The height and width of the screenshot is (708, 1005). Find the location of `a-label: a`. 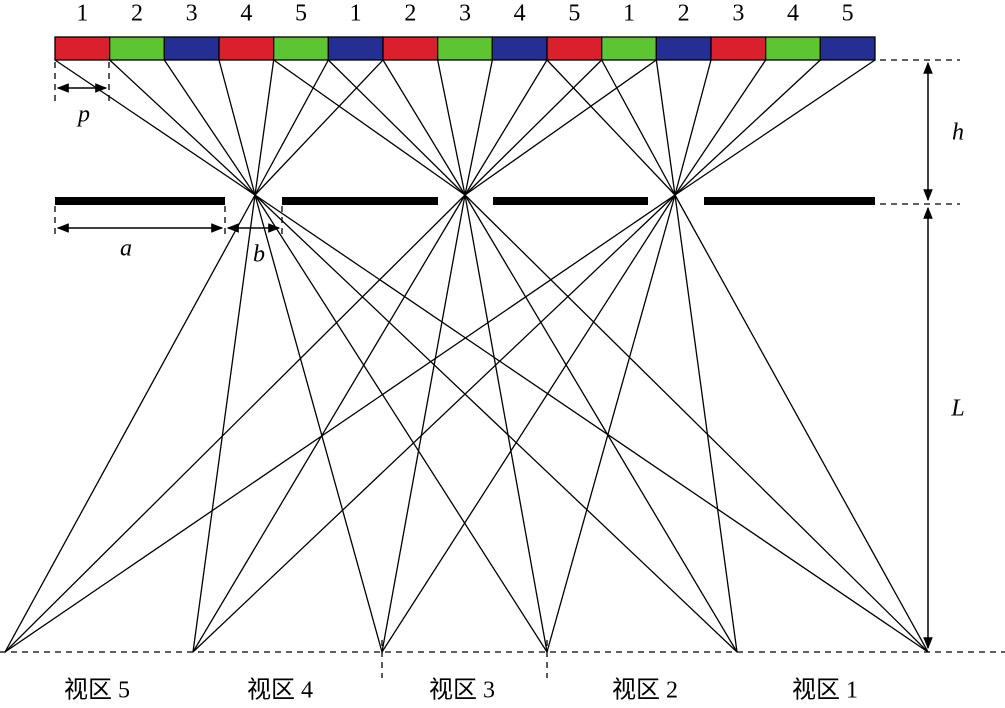

a-label: a is located at coordinates (126, 249).